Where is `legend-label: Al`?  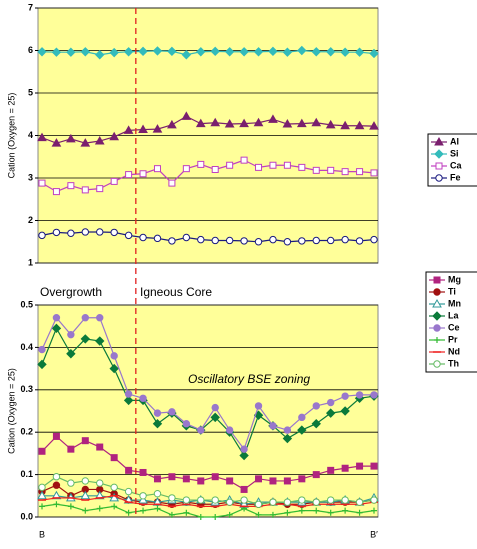
legend-label: Al is located at coordinates (454, 141).